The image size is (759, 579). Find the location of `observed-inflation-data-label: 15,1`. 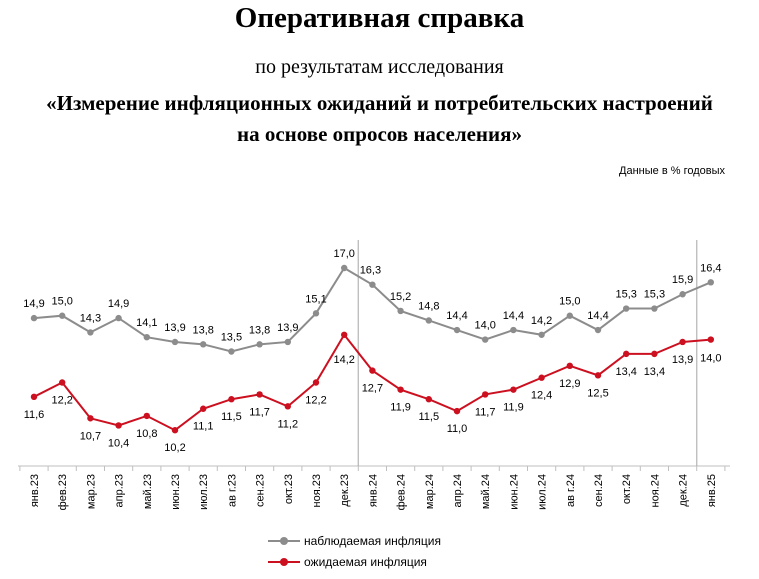

observed-inflation-data-label: 15,1 is located at coordinates (315, 299).